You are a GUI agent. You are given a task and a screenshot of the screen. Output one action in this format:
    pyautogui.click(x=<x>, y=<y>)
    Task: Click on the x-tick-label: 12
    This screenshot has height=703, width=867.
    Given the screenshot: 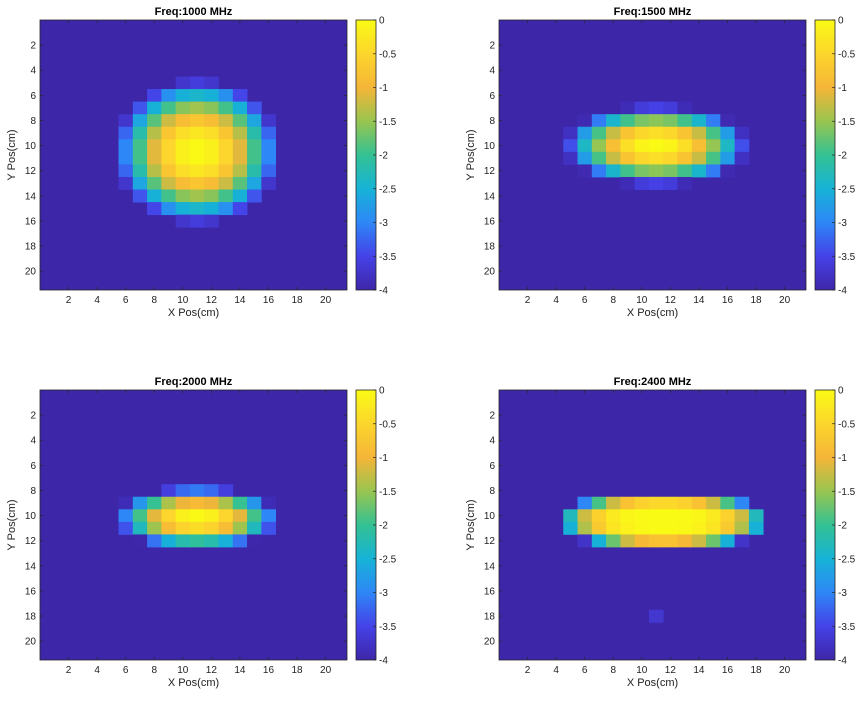 What is the action you would take?
    pyautogui.click(x=671, y=670)
    